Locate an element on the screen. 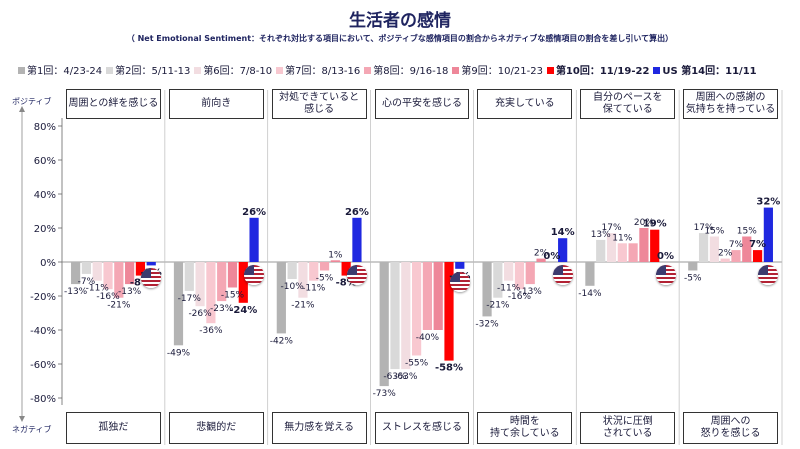  y-tick-label: -80% is located at coordinates (43, 399).